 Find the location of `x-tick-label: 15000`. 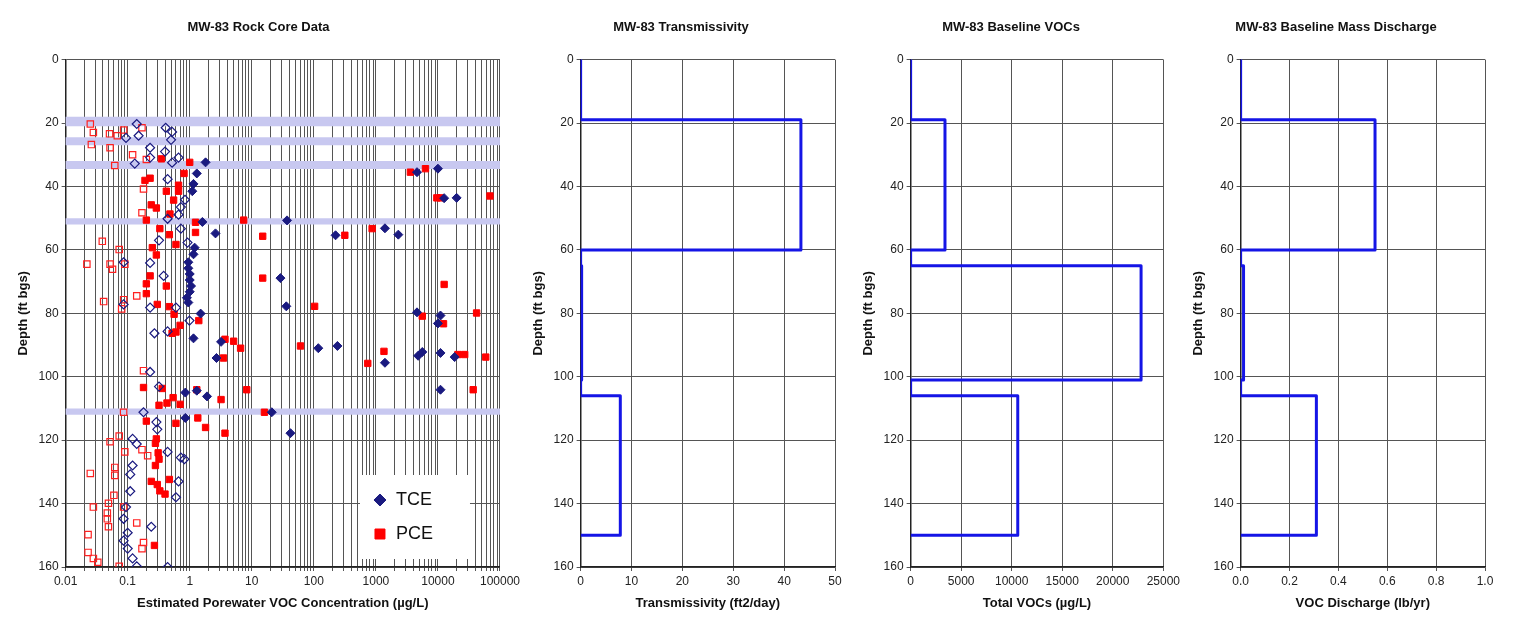

x-tick-label: 15000 is located at coordinates (1062, 580).